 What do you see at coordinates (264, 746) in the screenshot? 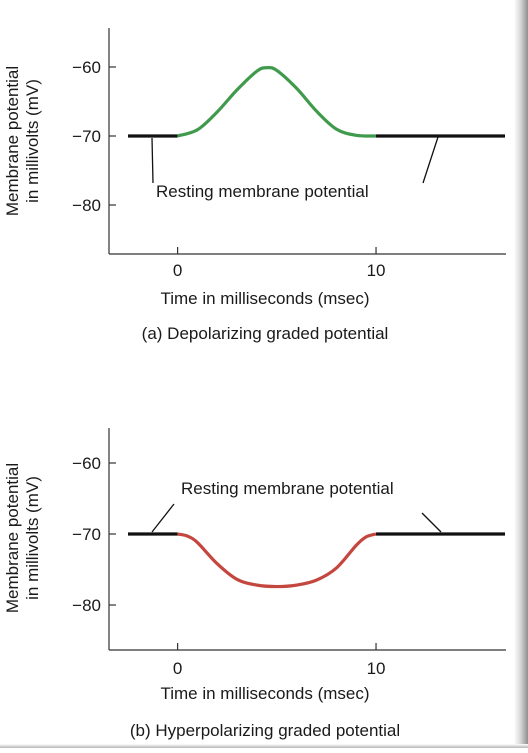
I see `bottom-edge-shade` at bounding box center [264, 746].